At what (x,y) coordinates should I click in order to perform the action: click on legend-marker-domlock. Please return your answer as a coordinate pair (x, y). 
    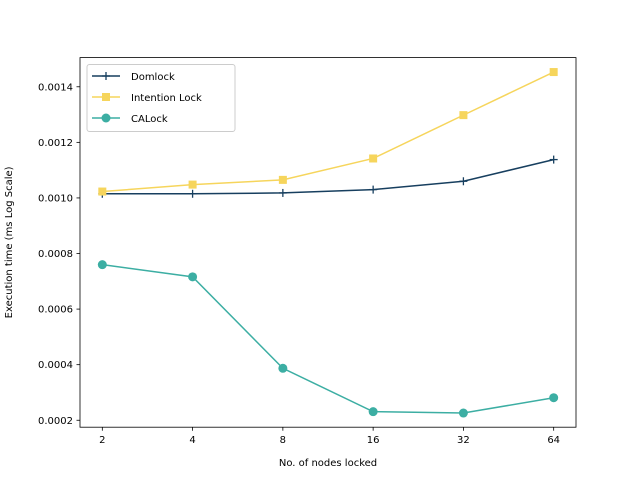
    Looking at the image, I should click on (106, 76).